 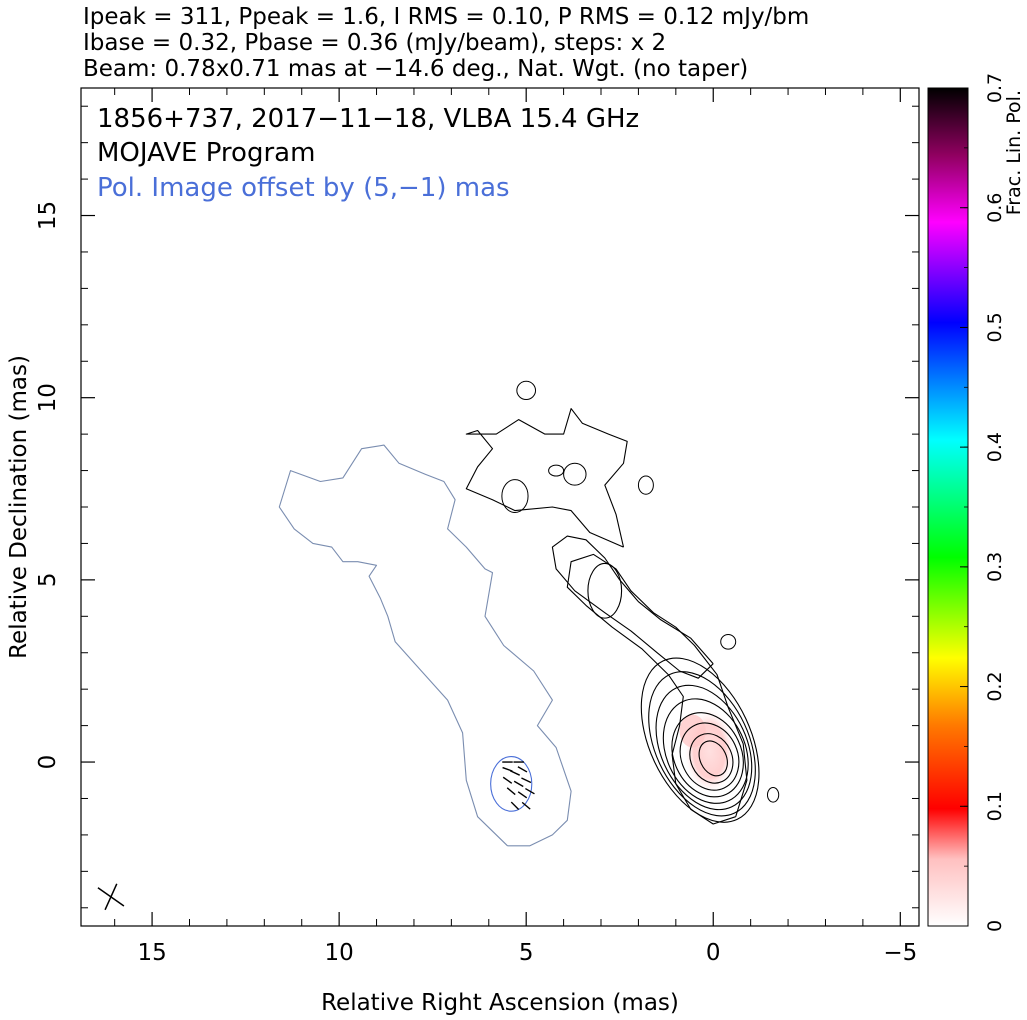 What do you see at coordinates (948, 507) in the screenshot?
I see `colorbar-scale` at bounding box center [948, 507].